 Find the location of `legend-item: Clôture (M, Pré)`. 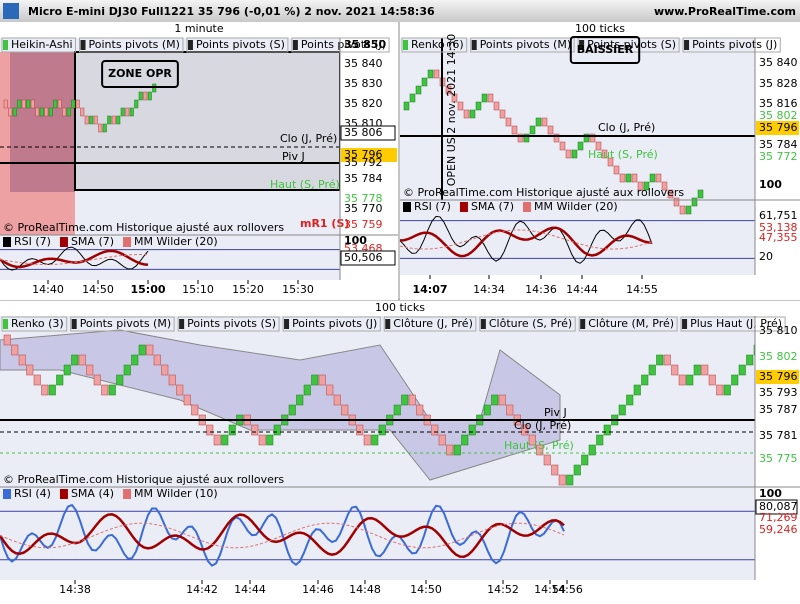

legend-item: Clôture (M, Pré) is located at coordinates (631, 323).